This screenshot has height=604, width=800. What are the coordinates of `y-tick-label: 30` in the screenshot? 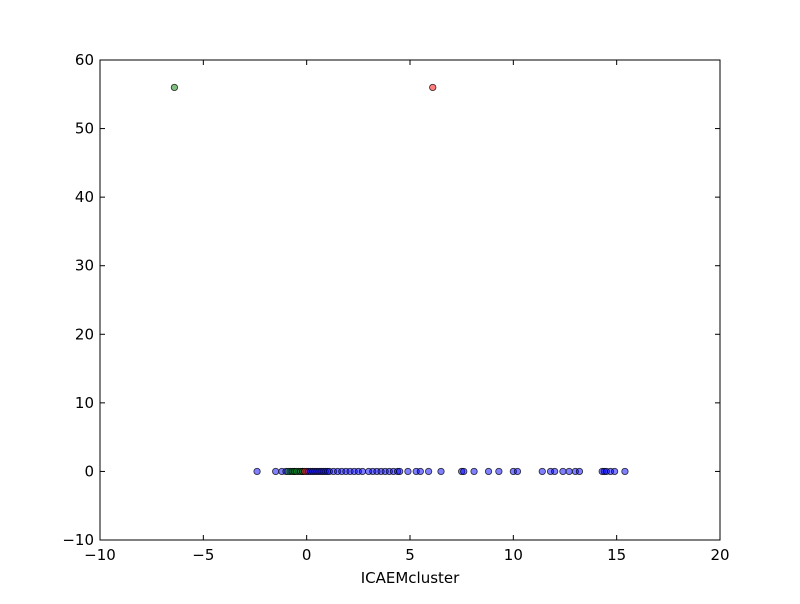 It's located at (84, 266).